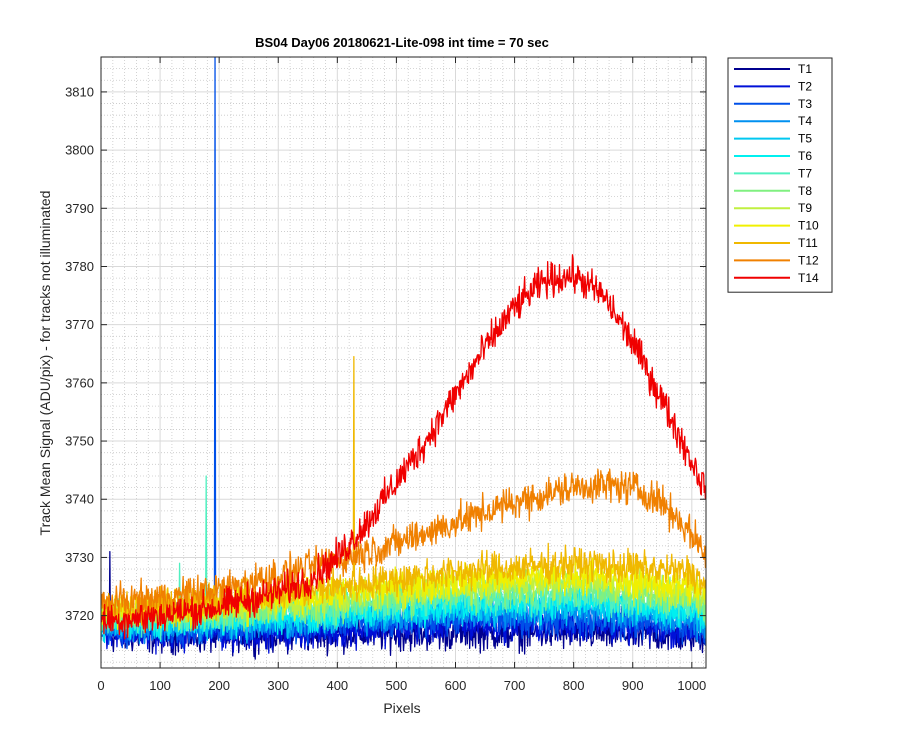 Image resolution: width=900 pixels, height=750 pixels. I want to click on y-tick-label: 3800, so click(79, 150).